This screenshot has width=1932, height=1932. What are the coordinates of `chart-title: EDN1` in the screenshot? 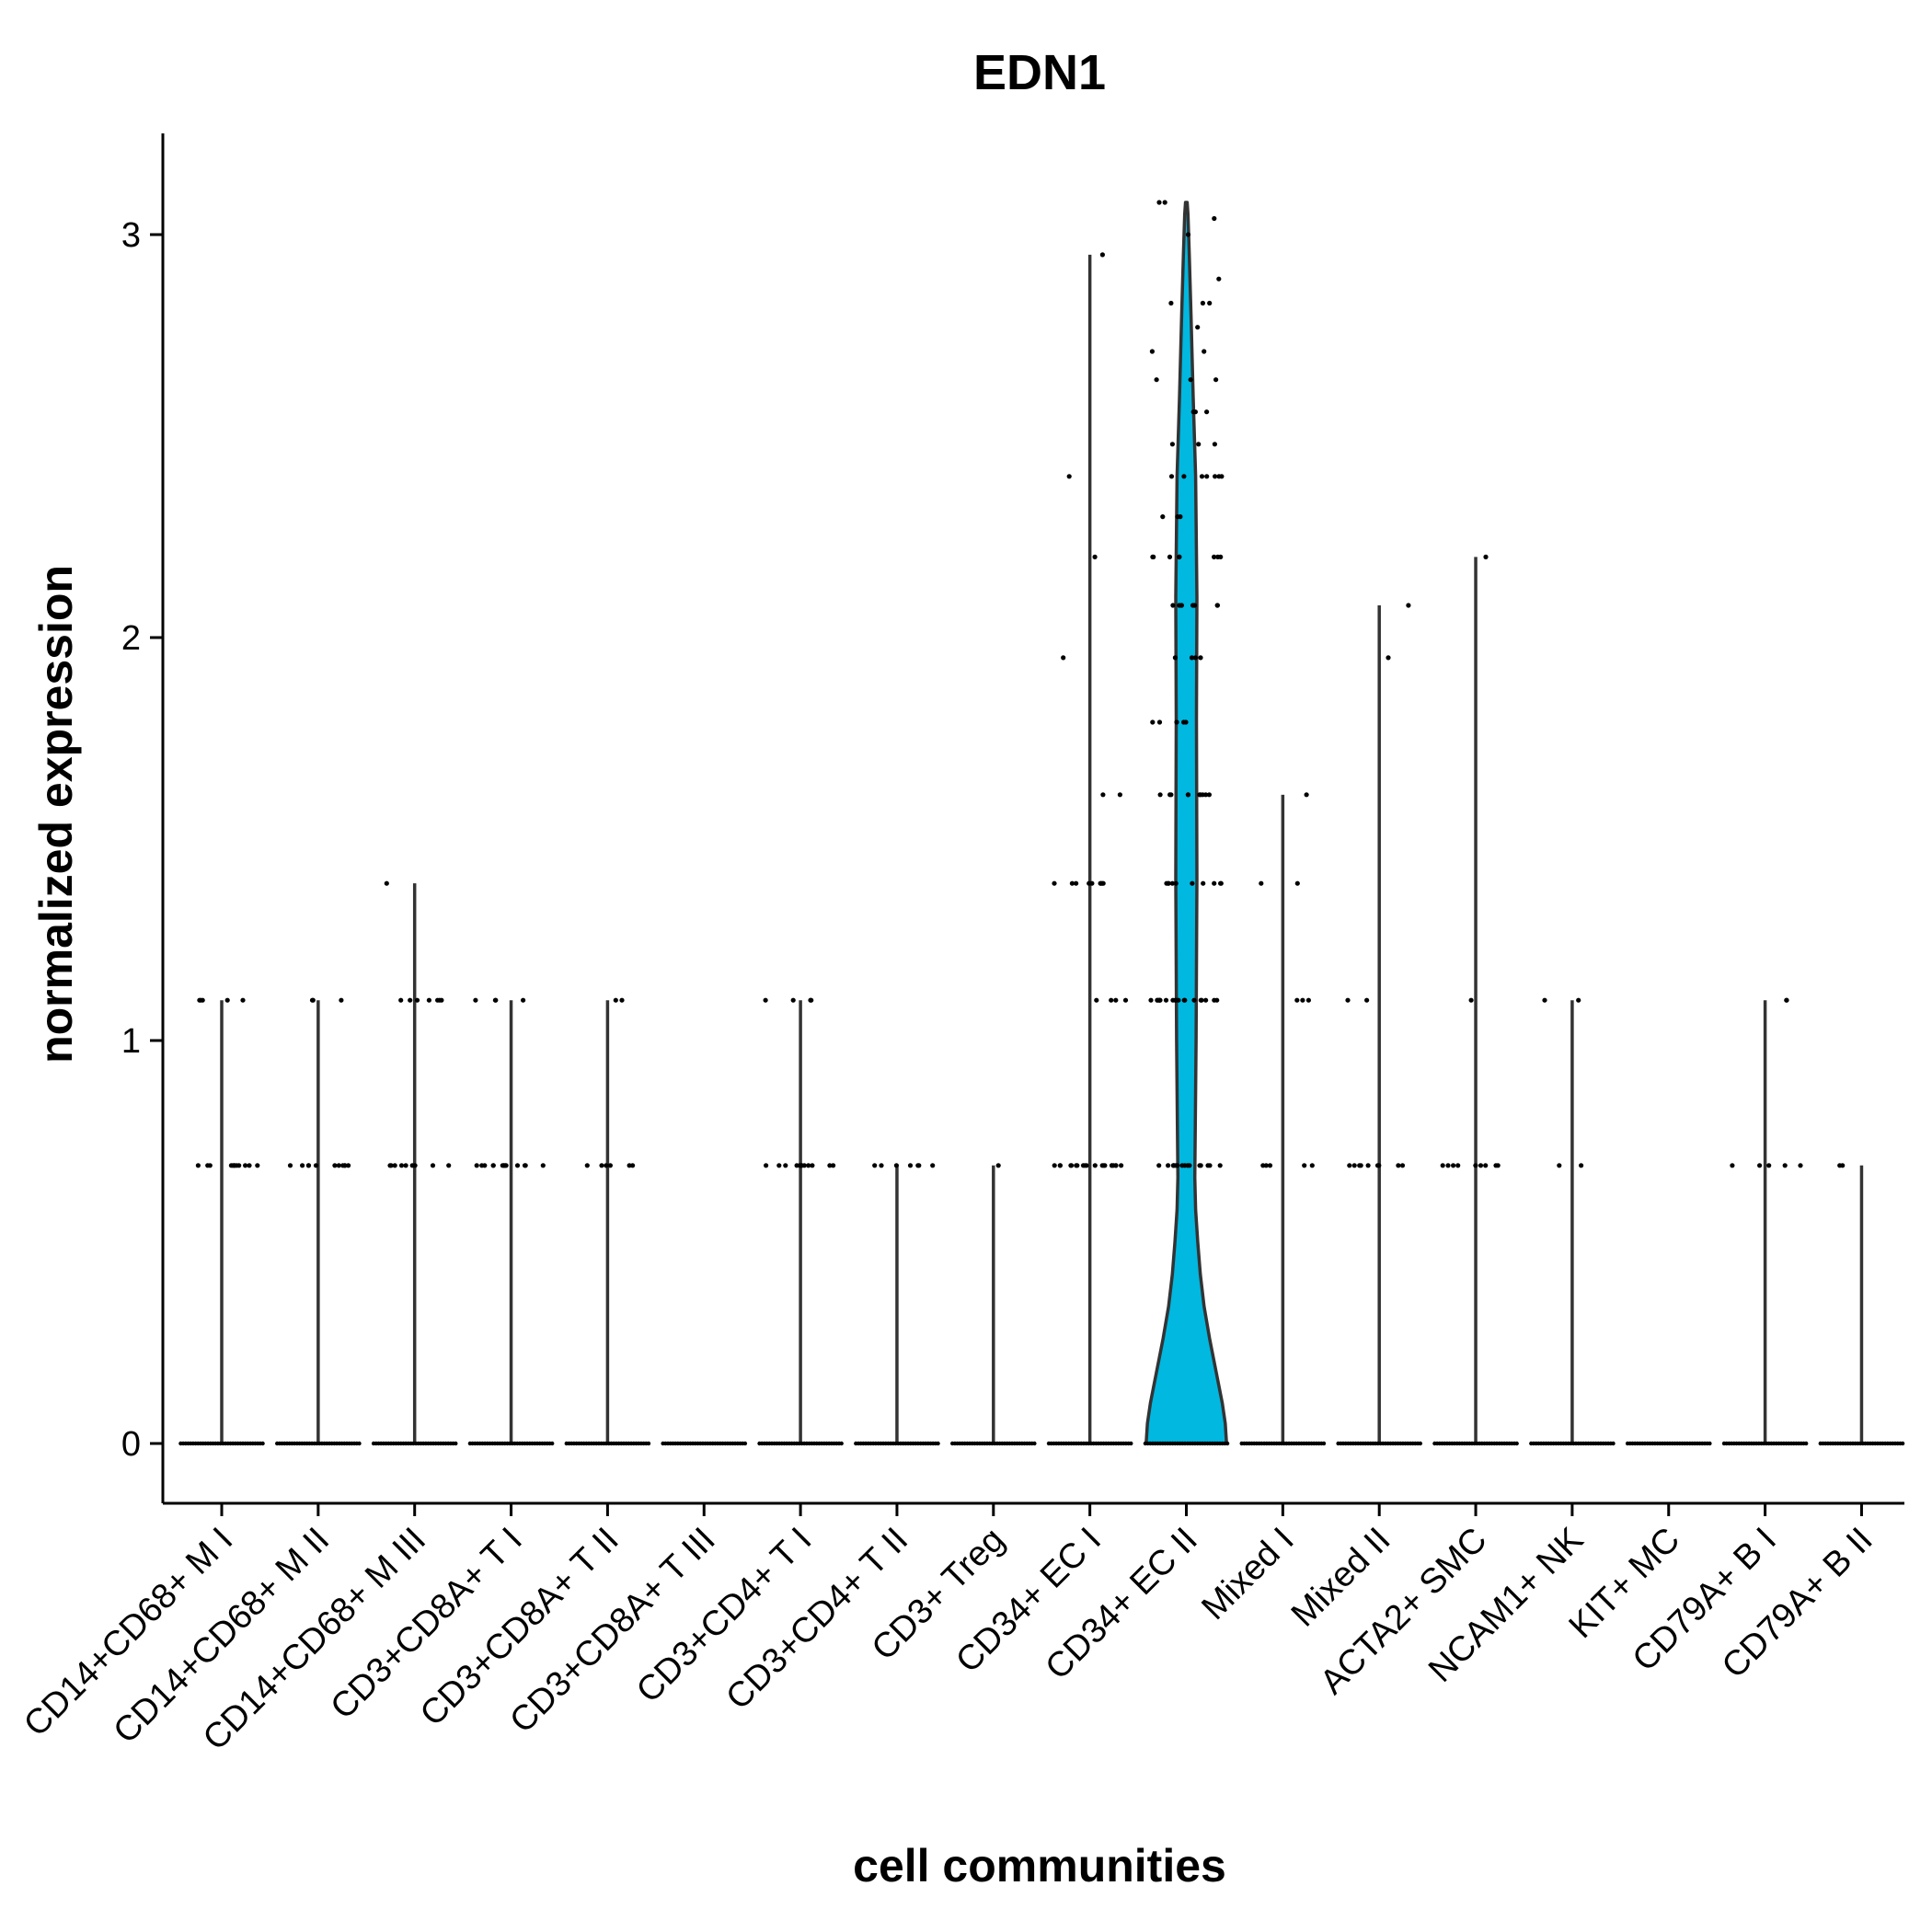 It's located at (1039, 72).